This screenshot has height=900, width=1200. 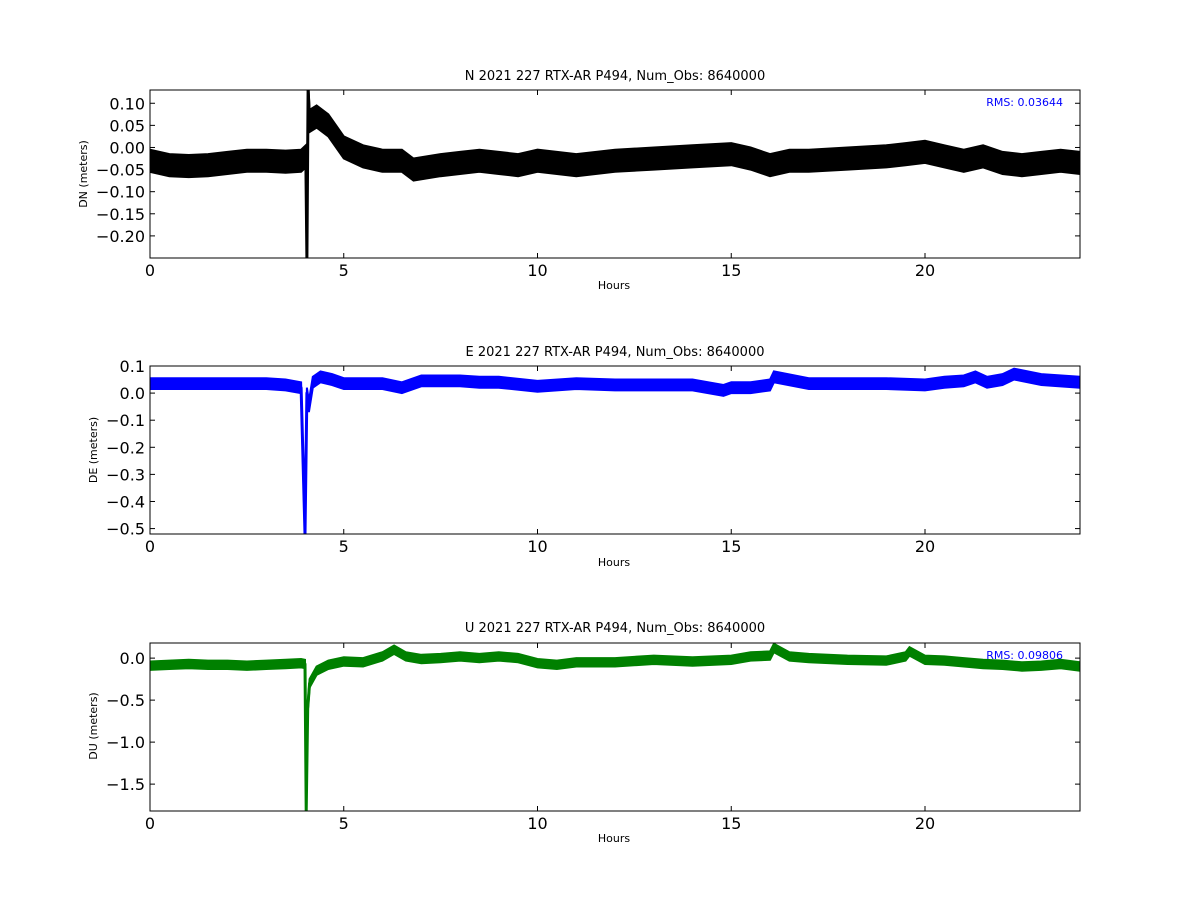 I want to click on panel-e-ytick-label-2: −0.1, so click(x=125, y=420).